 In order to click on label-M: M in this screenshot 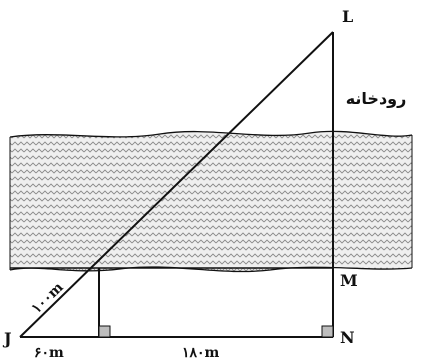, I will do `click(349, 280)`.